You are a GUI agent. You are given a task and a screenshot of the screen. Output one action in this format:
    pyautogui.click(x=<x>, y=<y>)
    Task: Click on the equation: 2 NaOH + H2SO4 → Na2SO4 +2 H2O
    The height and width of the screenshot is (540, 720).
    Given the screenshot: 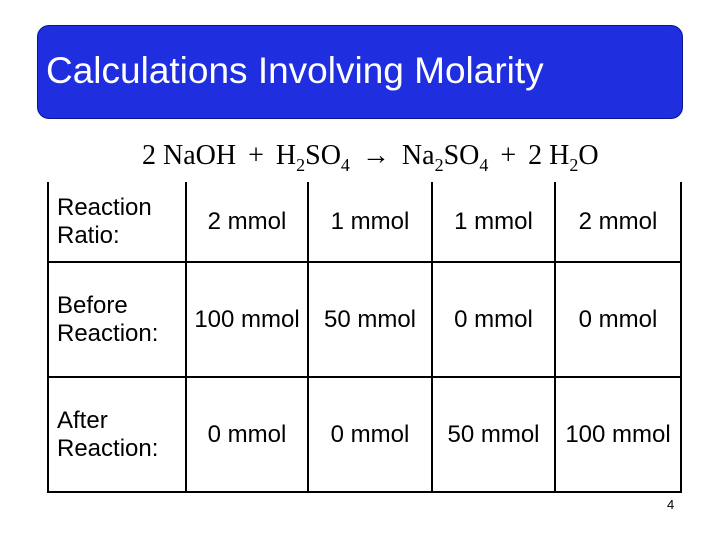 What is the action you would take?
    pyautogui.click(x=370, y=157)
    